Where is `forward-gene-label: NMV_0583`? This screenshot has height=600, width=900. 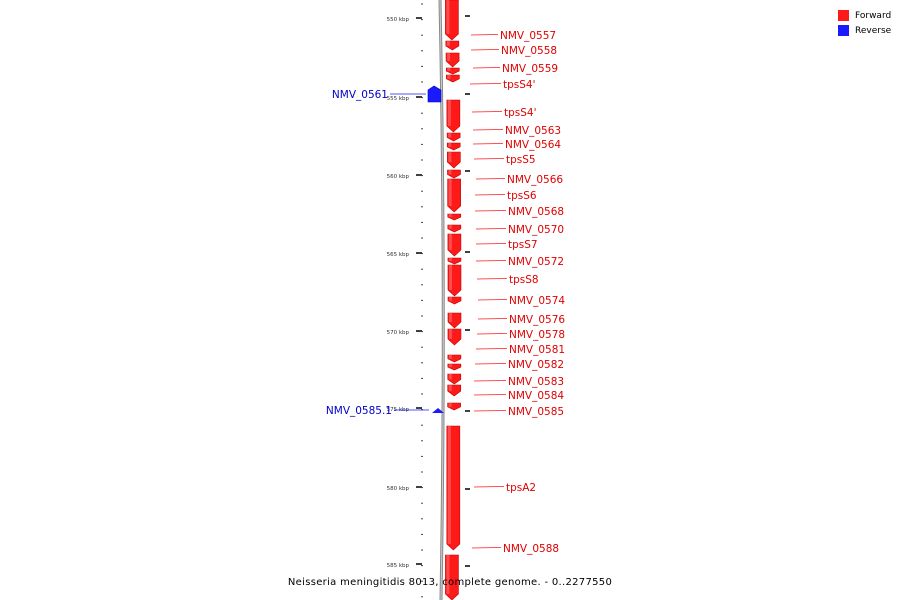 forward-gene-label: NMV_0583 is located at coordinates (536, 382).